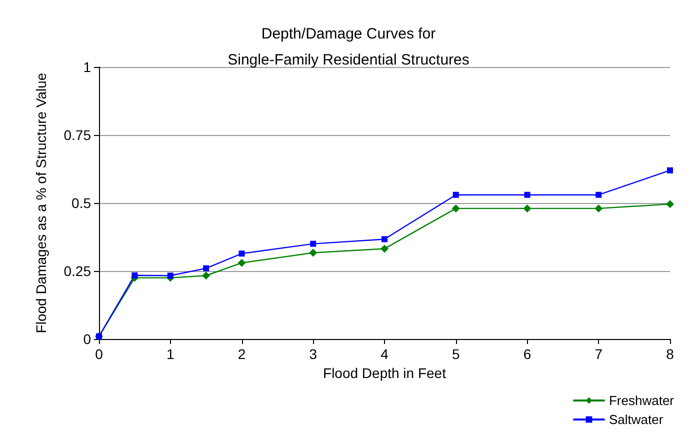 This screenshot has width=697, height=445. What do you see at coordinates (87, 67) in the screenshot?
I see `y-tick-label: 1` at bounding box center [87, 67].